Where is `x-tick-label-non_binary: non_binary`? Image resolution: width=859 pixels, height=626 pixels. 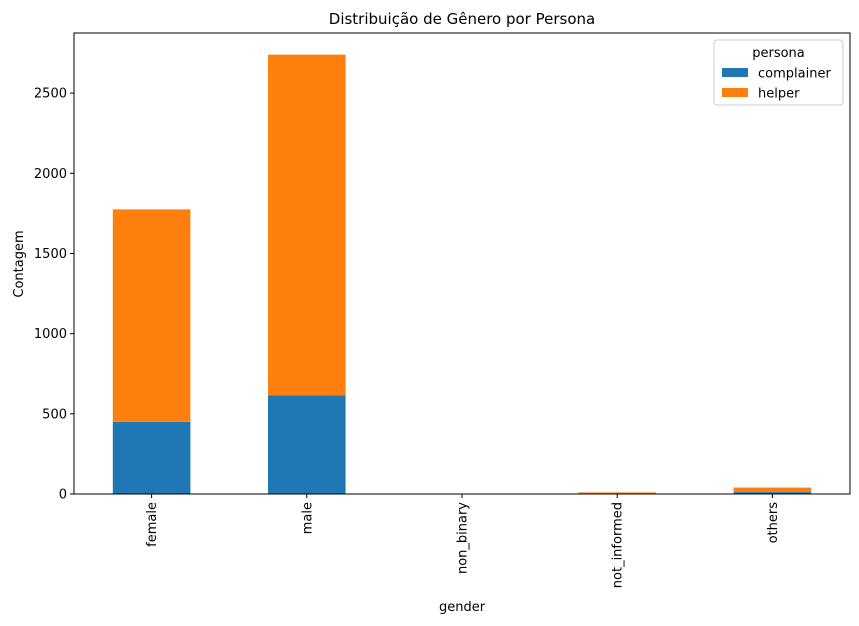
x-tick-label-non_binary: non_binary is located at coordinates (463, 538).